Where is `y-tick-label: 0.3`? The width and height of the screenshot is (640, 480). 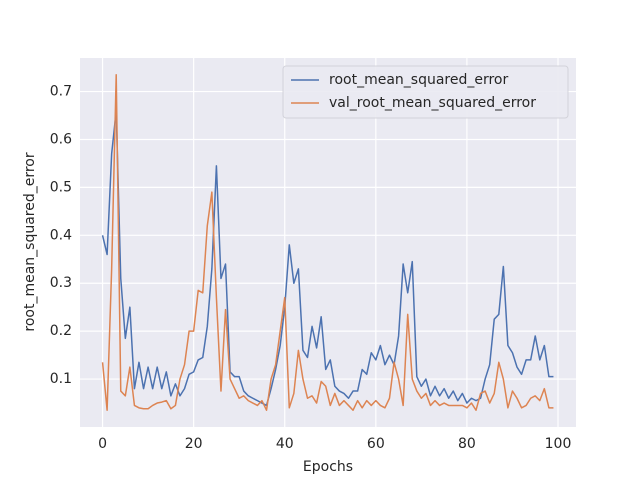
y-tick-label: 0.3 is located at coordinates (61, 283).